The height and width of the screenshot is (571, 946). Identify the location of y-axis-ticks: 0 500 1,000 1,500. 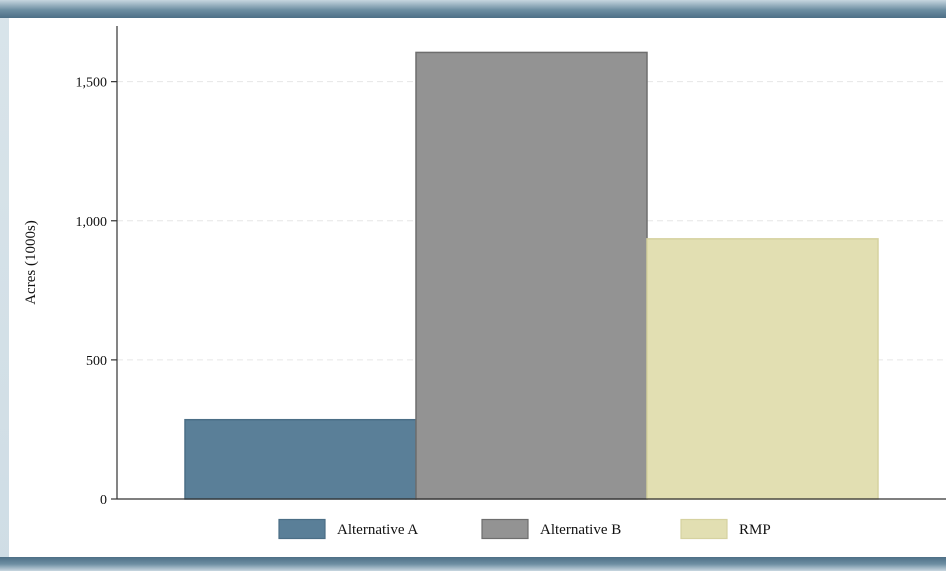
(96, 292).